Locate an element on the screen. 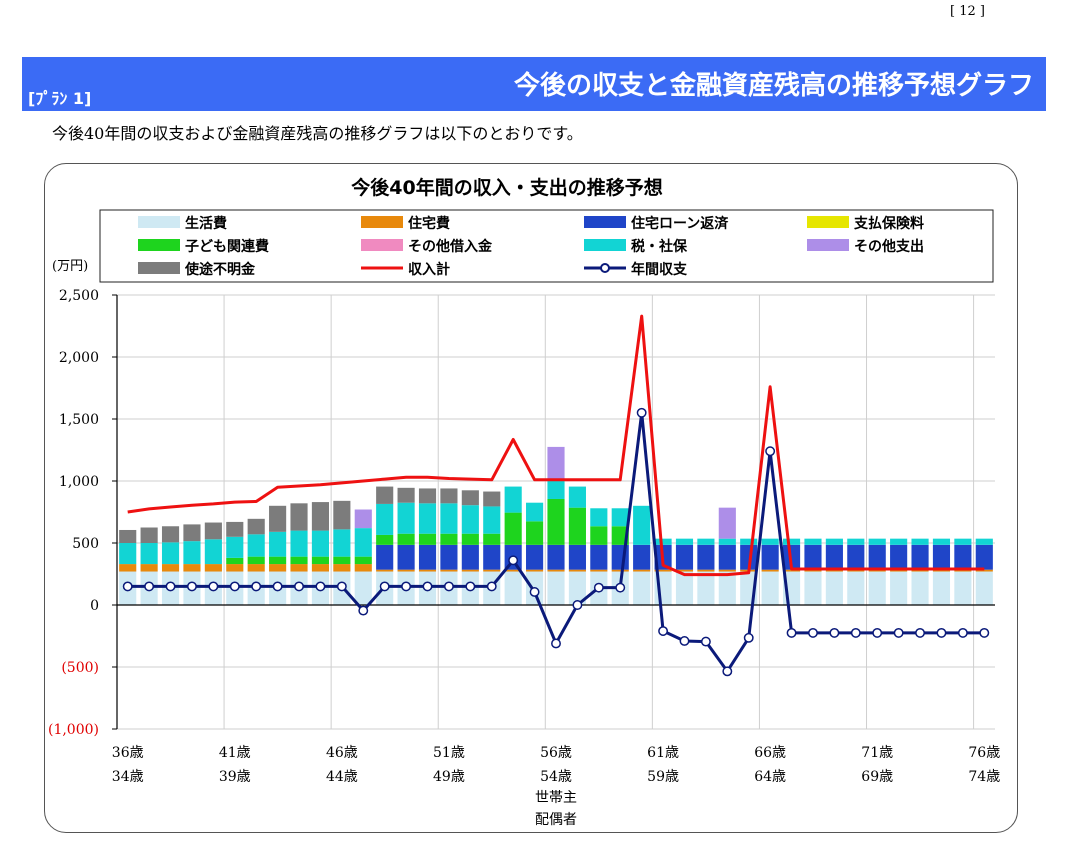 Image resolution: width=1085 pixels, height=861 pixels. x-tick-label-bottom-1: 39歳 is located at coordinates (235, 777).